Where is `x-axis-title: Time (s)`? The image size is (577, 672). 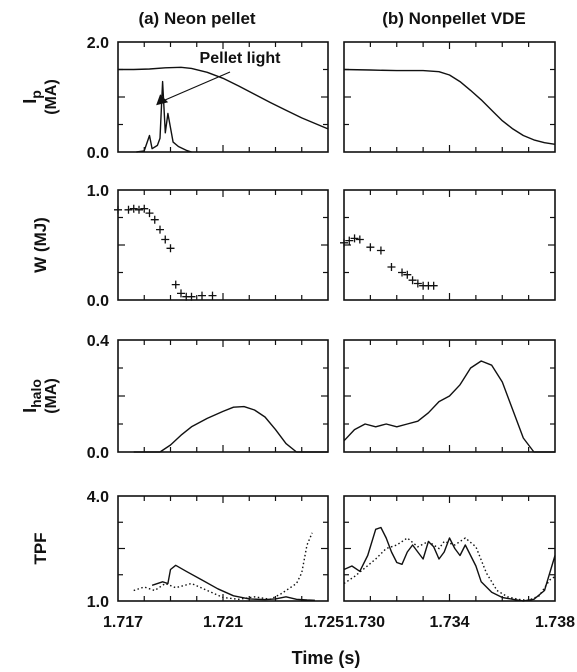 x-axis-title: Time (s) is located at coordinates (326, 658).